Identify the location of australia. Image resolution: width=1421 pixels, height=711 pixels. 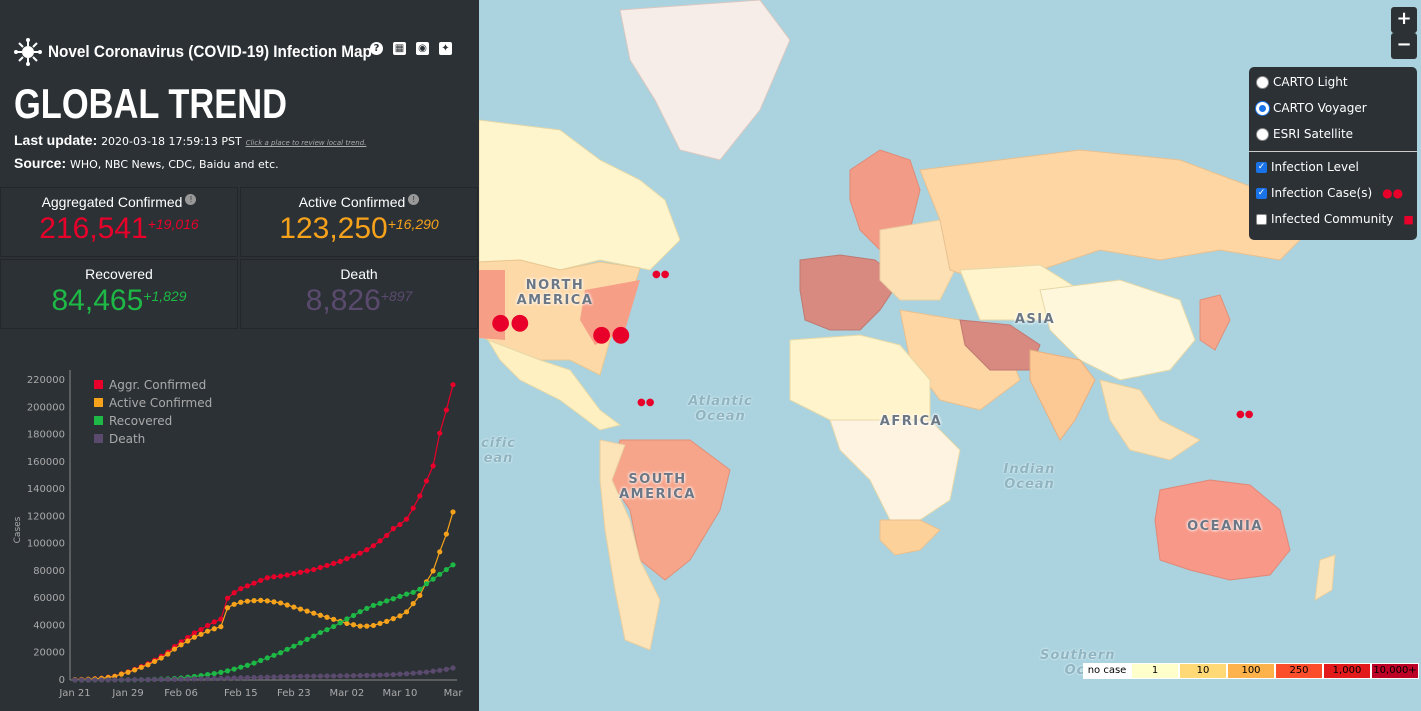
(1222, 530).